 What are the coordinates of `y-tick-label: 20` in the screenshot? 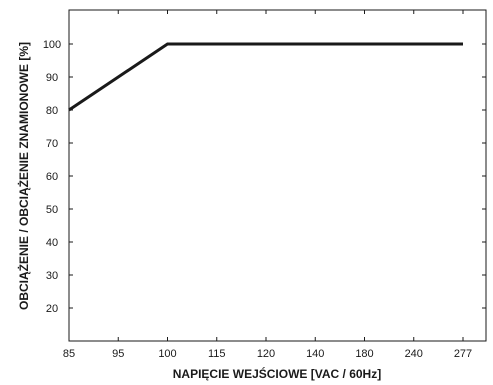 It's located at (52, 309).